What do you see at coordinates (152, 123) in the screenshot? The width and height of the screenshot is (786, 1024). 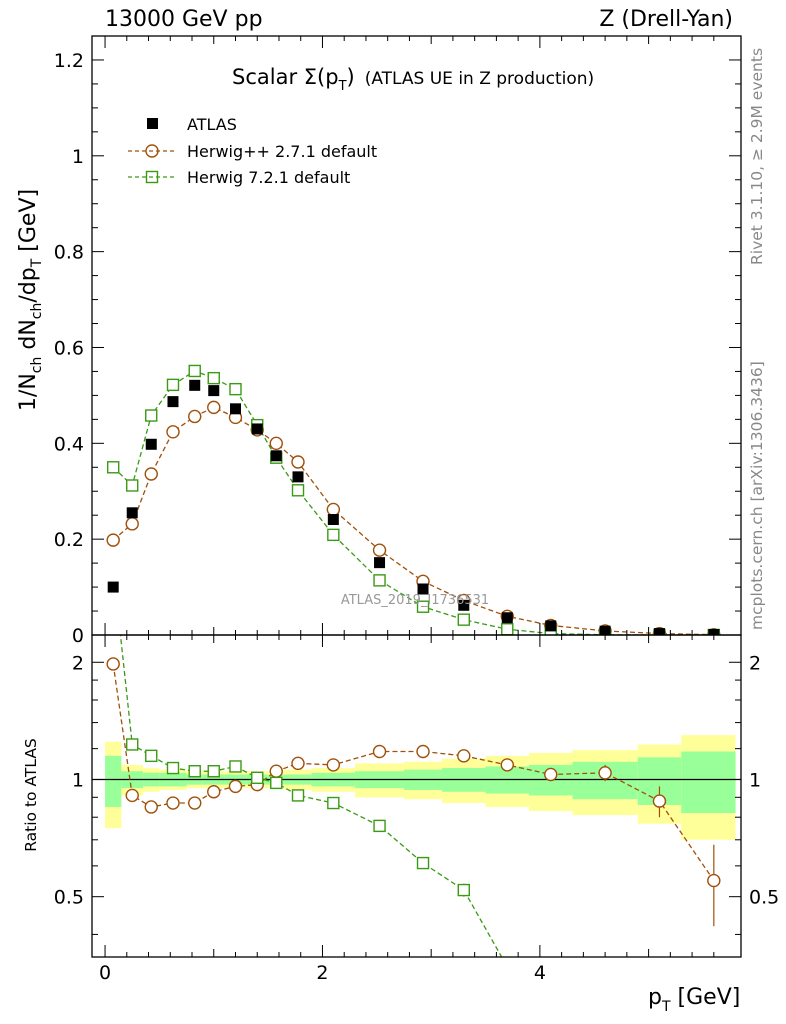 I see `legend-atlas-marker` at bounding box center [152, 123].